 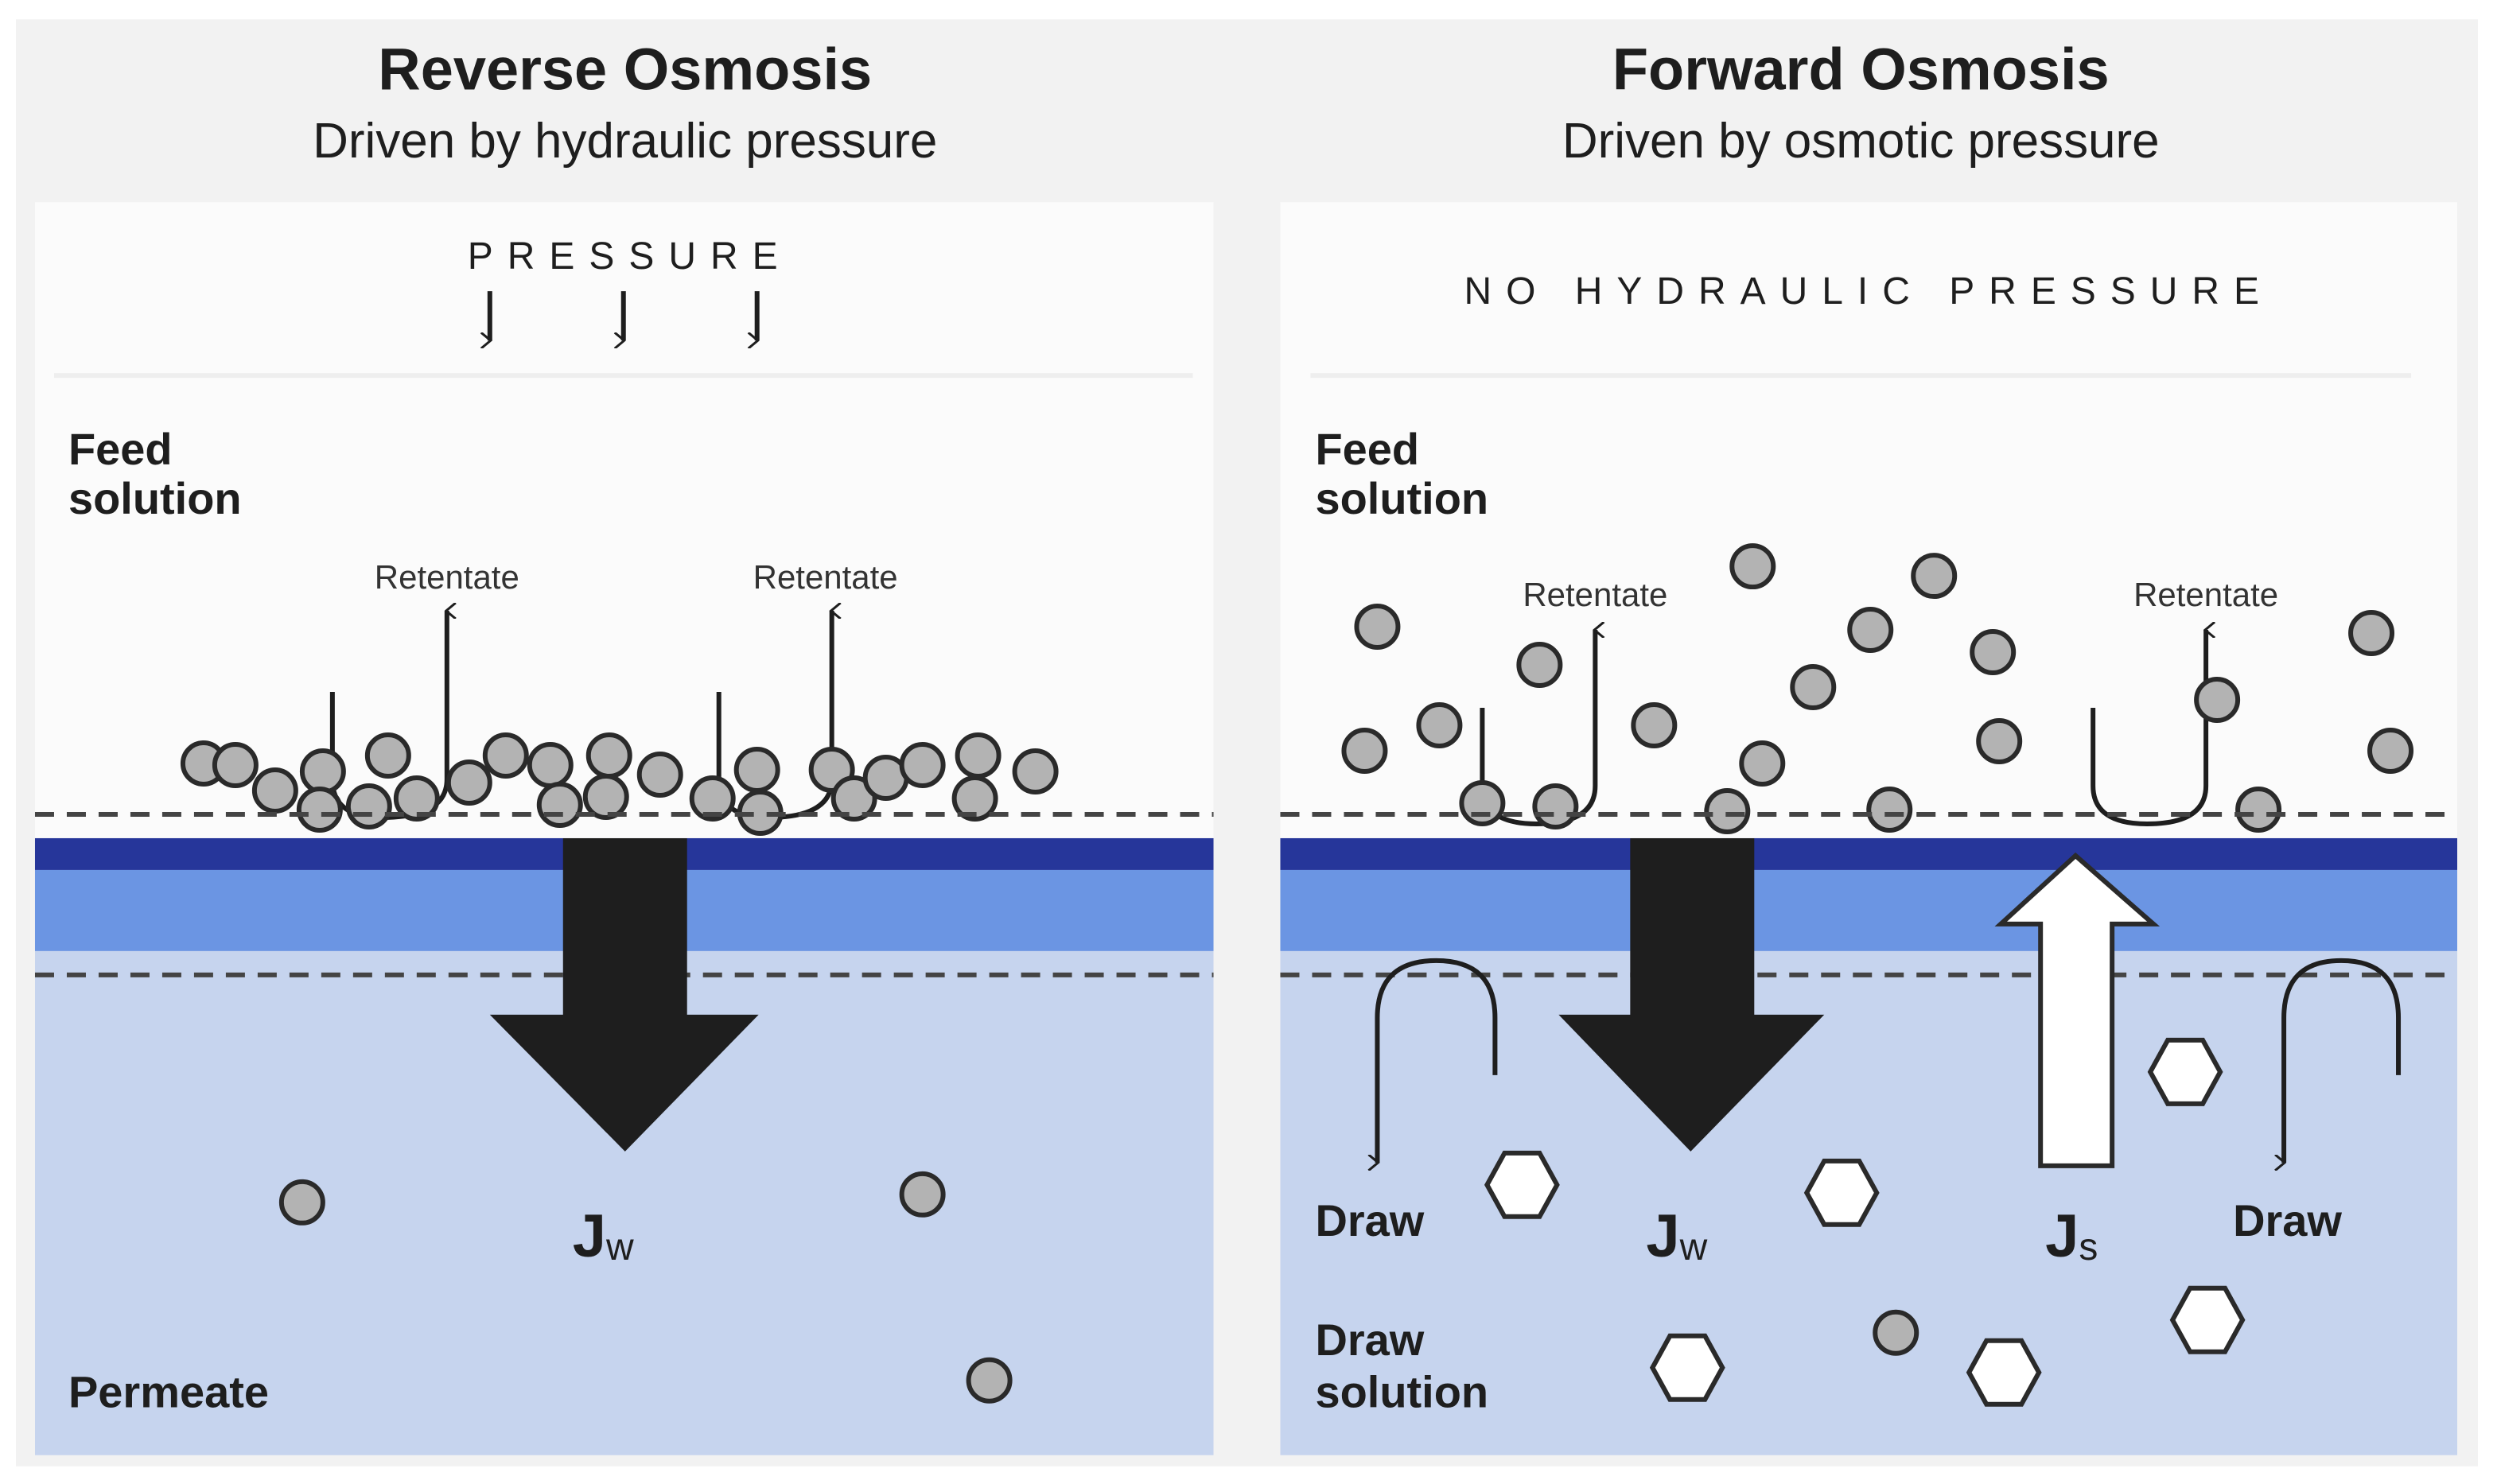 What do you see at coordinates (1691, 994) in the screenshot?
I see `fo-water-flux-arrow` at bounding box center [1691, 994].